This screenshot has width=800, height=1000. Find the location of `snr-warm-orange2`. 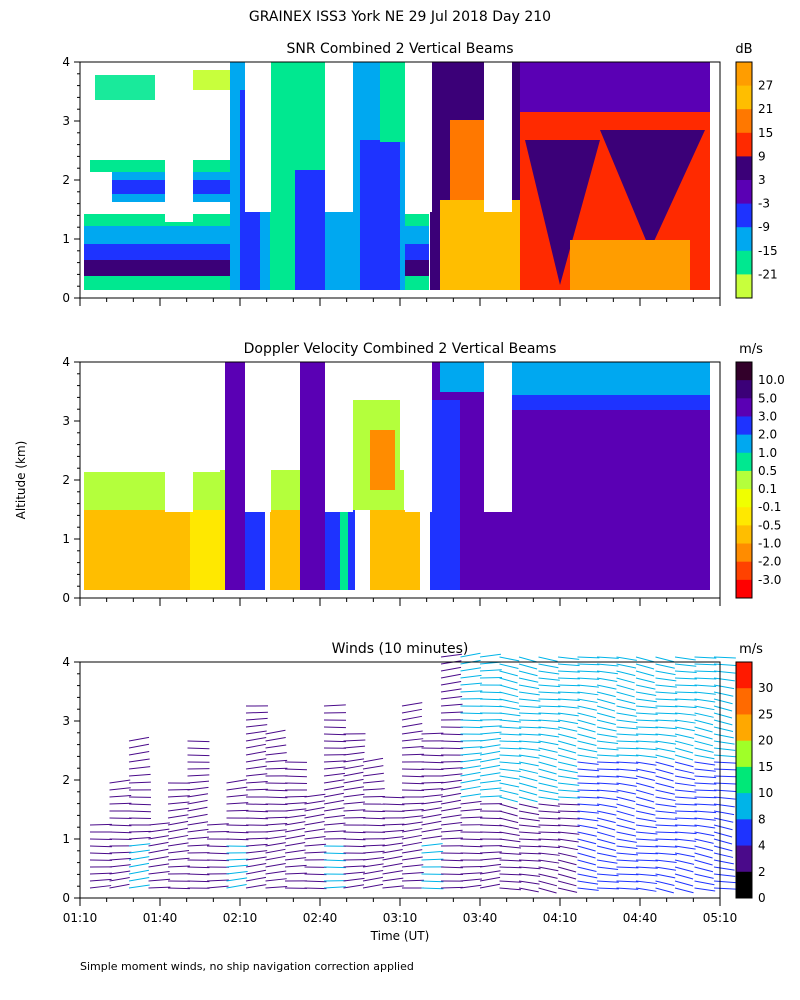

snr-warm-orange2 is located at coordinates (630, 265).